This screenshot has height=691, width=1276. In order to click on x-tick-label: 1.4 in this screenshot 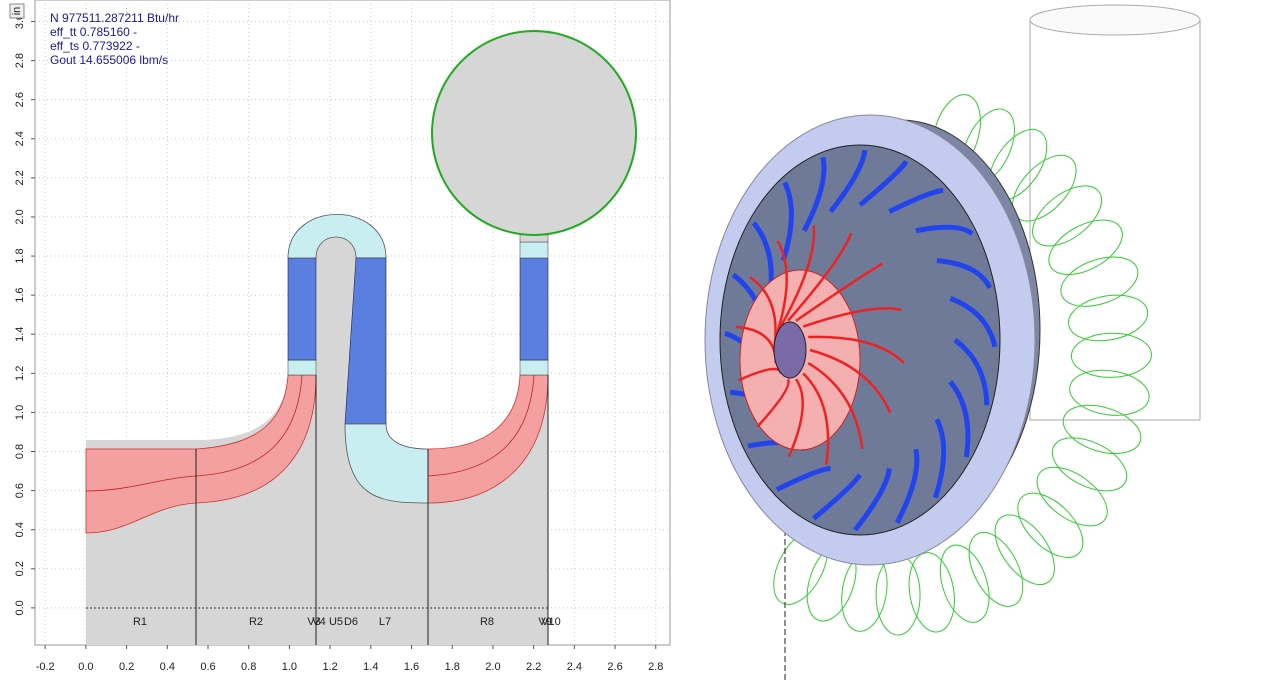, I will do `click(370, 667)`.